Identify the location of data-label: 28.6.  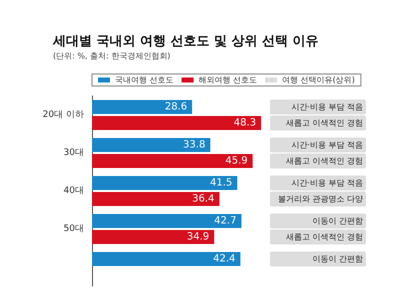
(176, 106).